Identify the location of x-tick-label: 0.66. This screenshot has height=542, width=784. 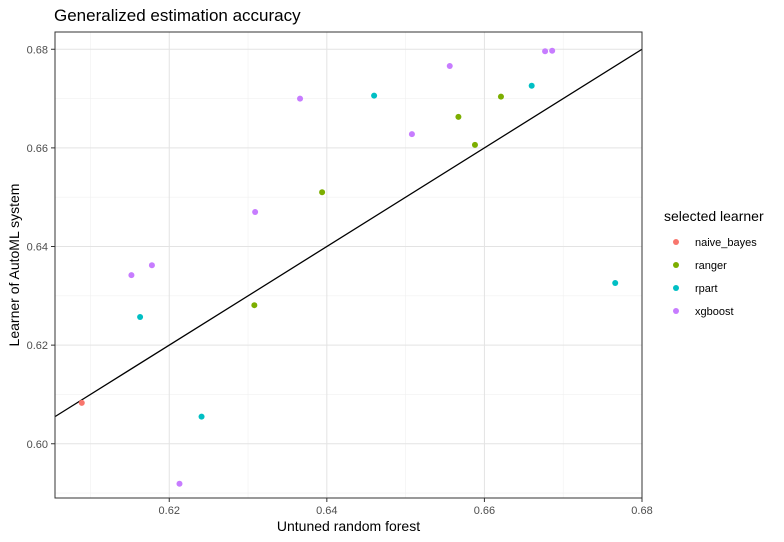
(484, 511).